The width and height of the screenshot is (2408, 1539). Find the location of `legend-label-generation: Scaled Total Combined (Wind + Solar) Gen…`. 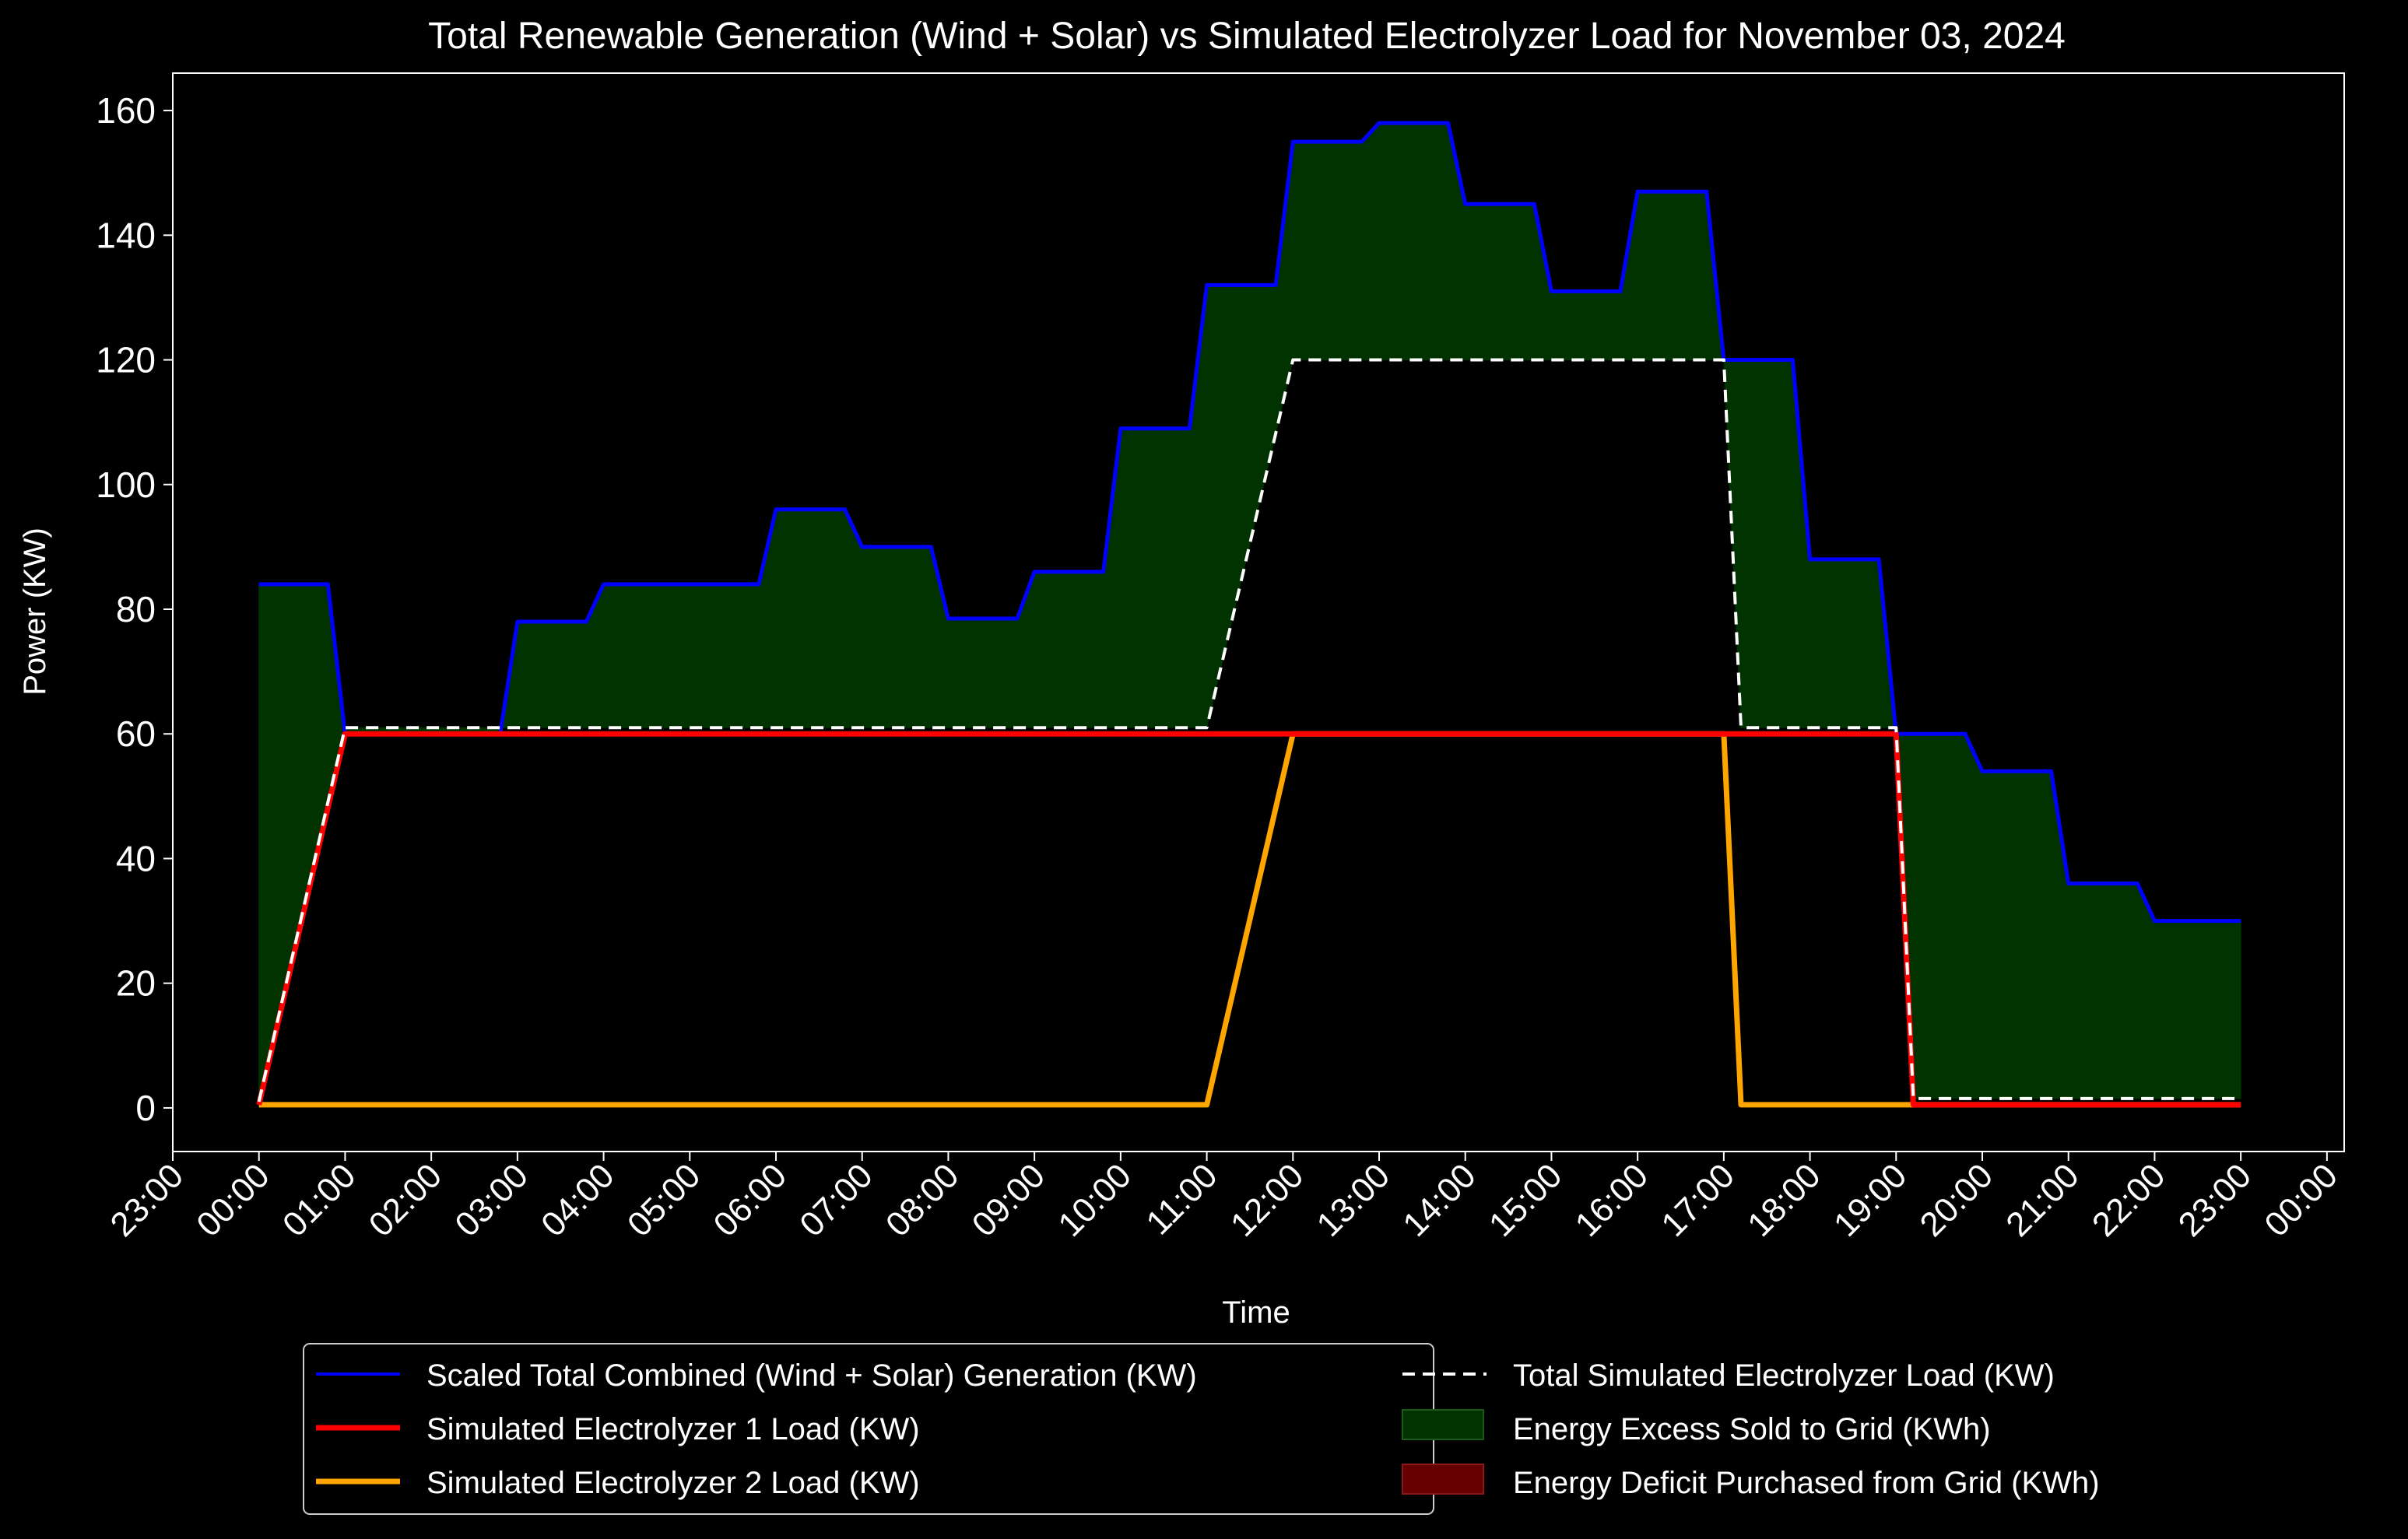

legend-label-generation: Scaled Total Combined (Wind + Solar) Gen… is located at coordinates (812, 1375).